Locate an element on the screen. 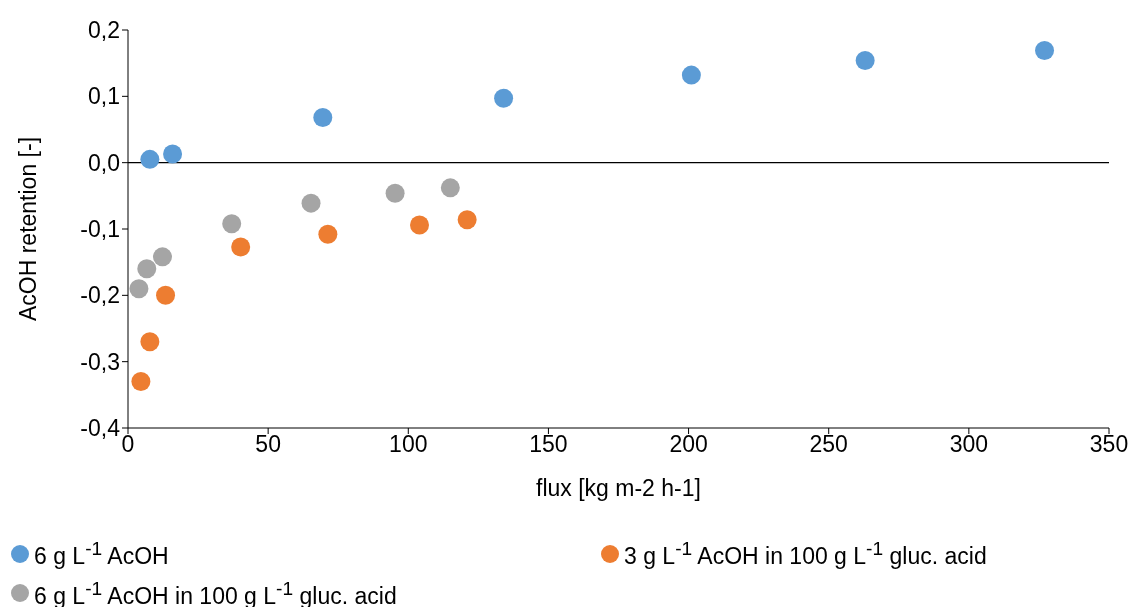  x-tick-label: 100 is located at coordinates (408, 444).